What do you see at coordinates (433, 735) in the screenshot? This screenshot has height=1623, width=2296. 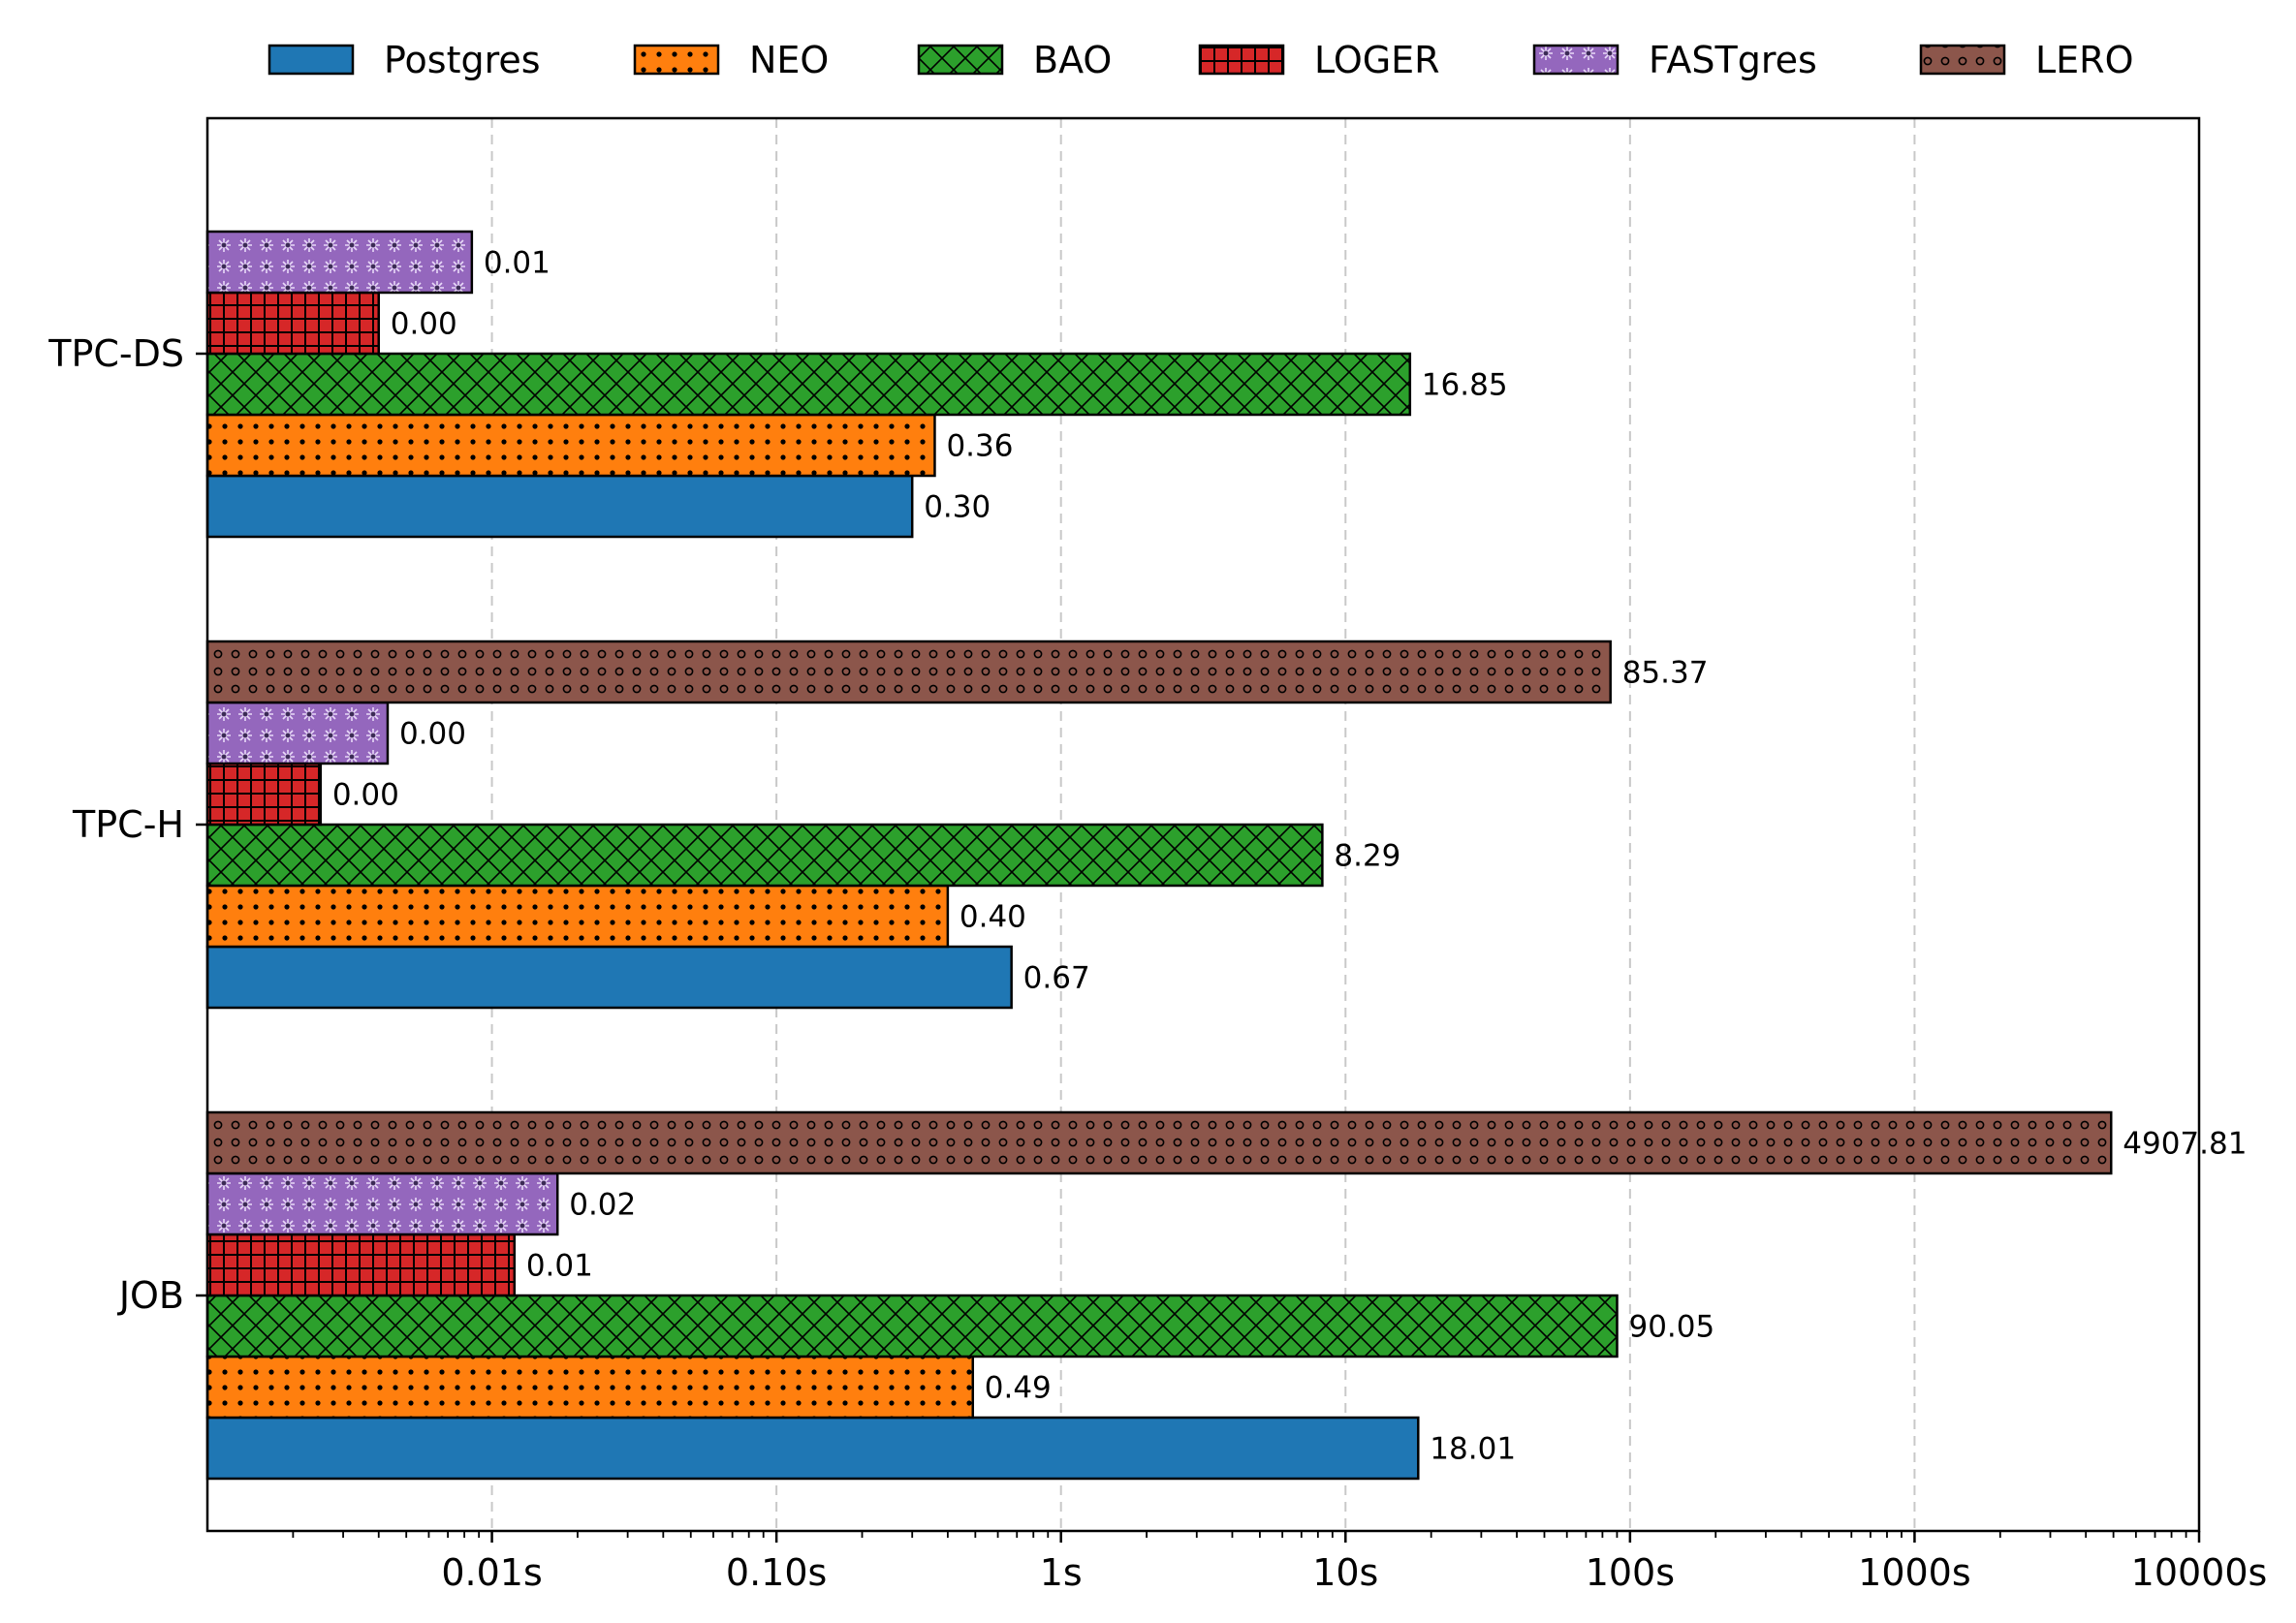 I see `data-label-fastgres-tpc-h: 0.00` at bounding box center [433, 735].